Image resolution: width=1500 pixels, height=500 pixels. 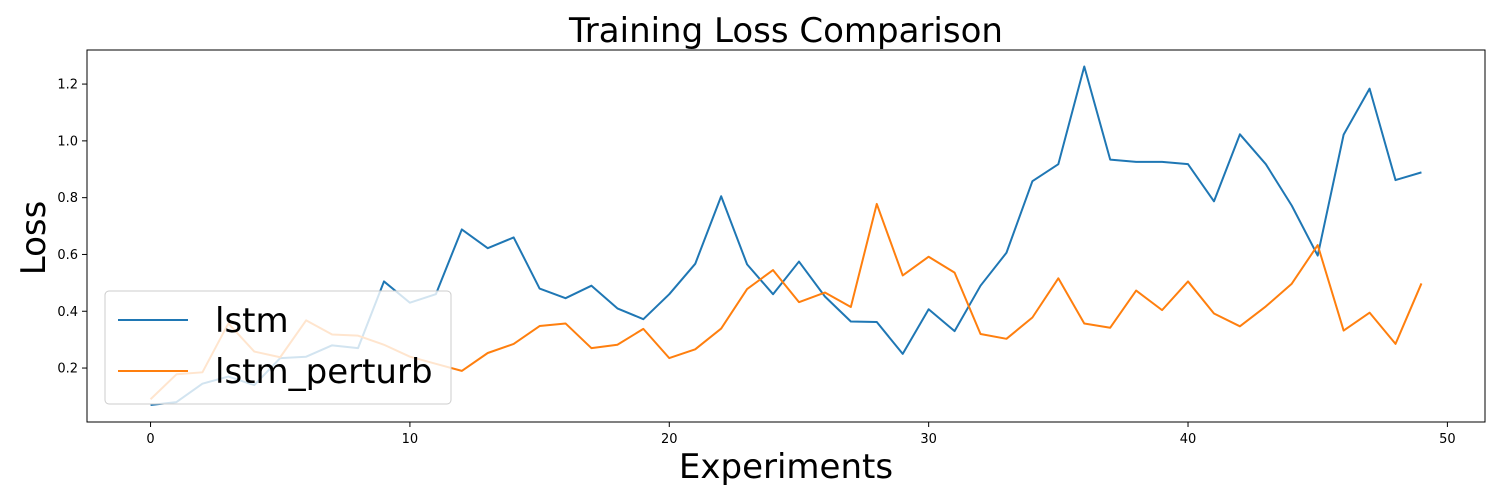 I want to click on x-tick-label: 40, so click(x=1188, y=439).